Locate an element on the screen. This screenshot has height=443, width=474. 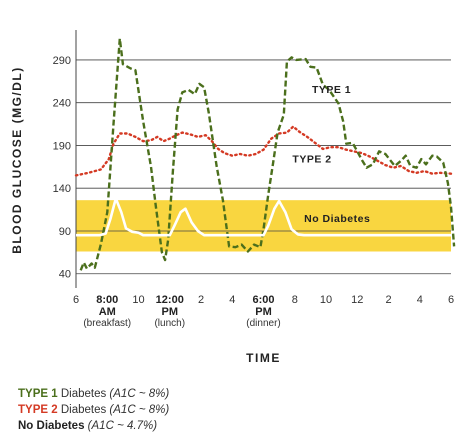
x-tick-sublabel-1-0: AM is located at coordinates (107, 312).